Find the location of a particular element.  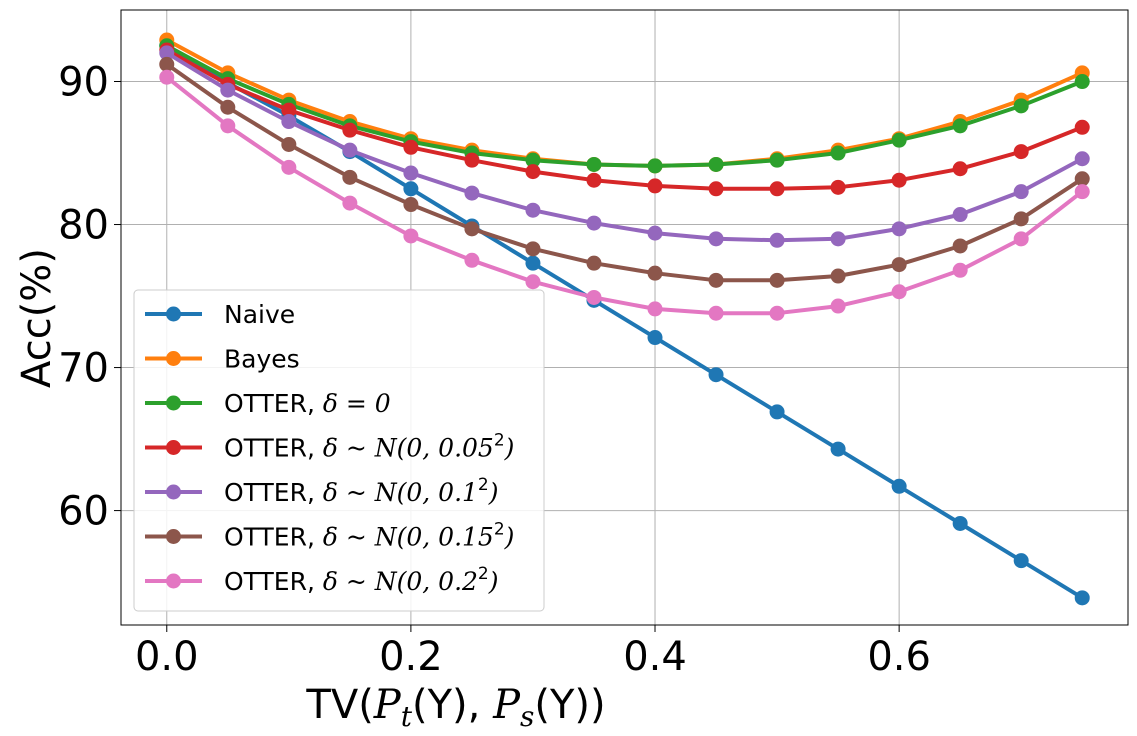

legend-label: Bayes is located at coordinates (262, 359).